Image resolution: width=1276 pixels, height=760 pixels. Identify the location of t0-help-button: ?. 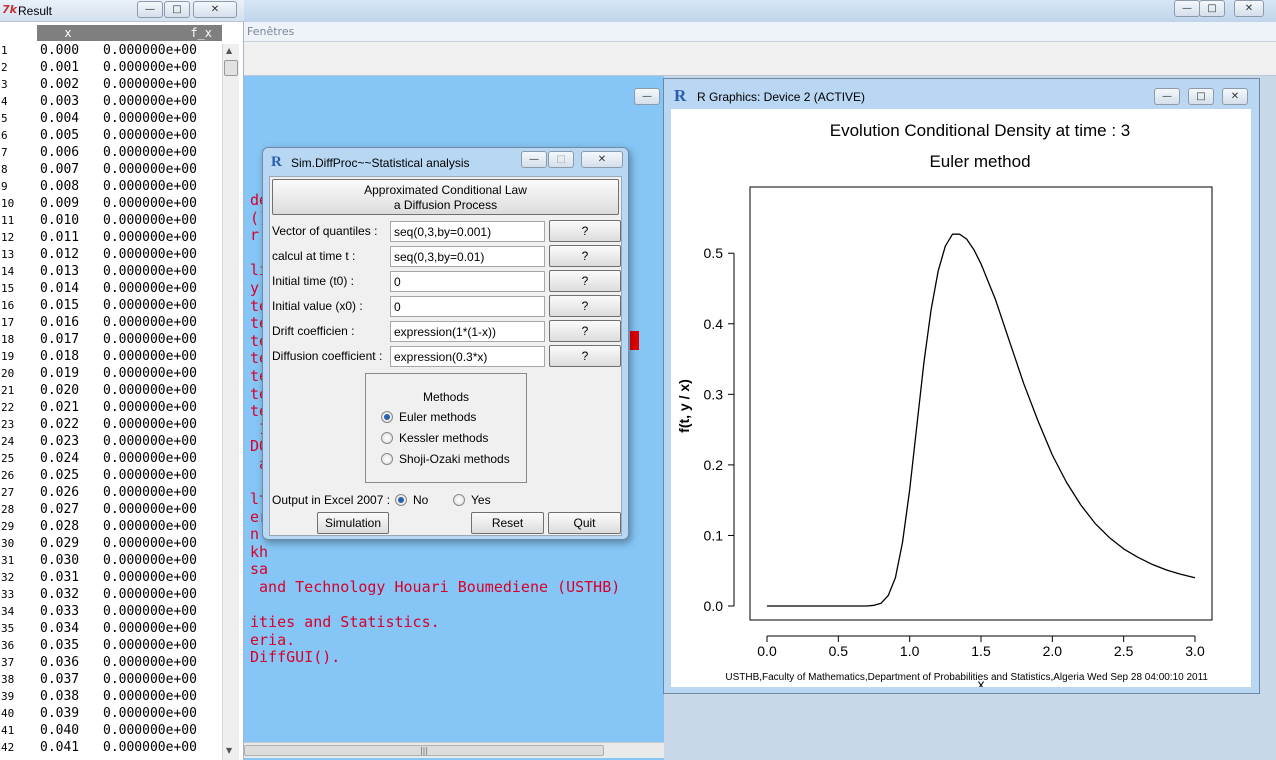
(585, 281).